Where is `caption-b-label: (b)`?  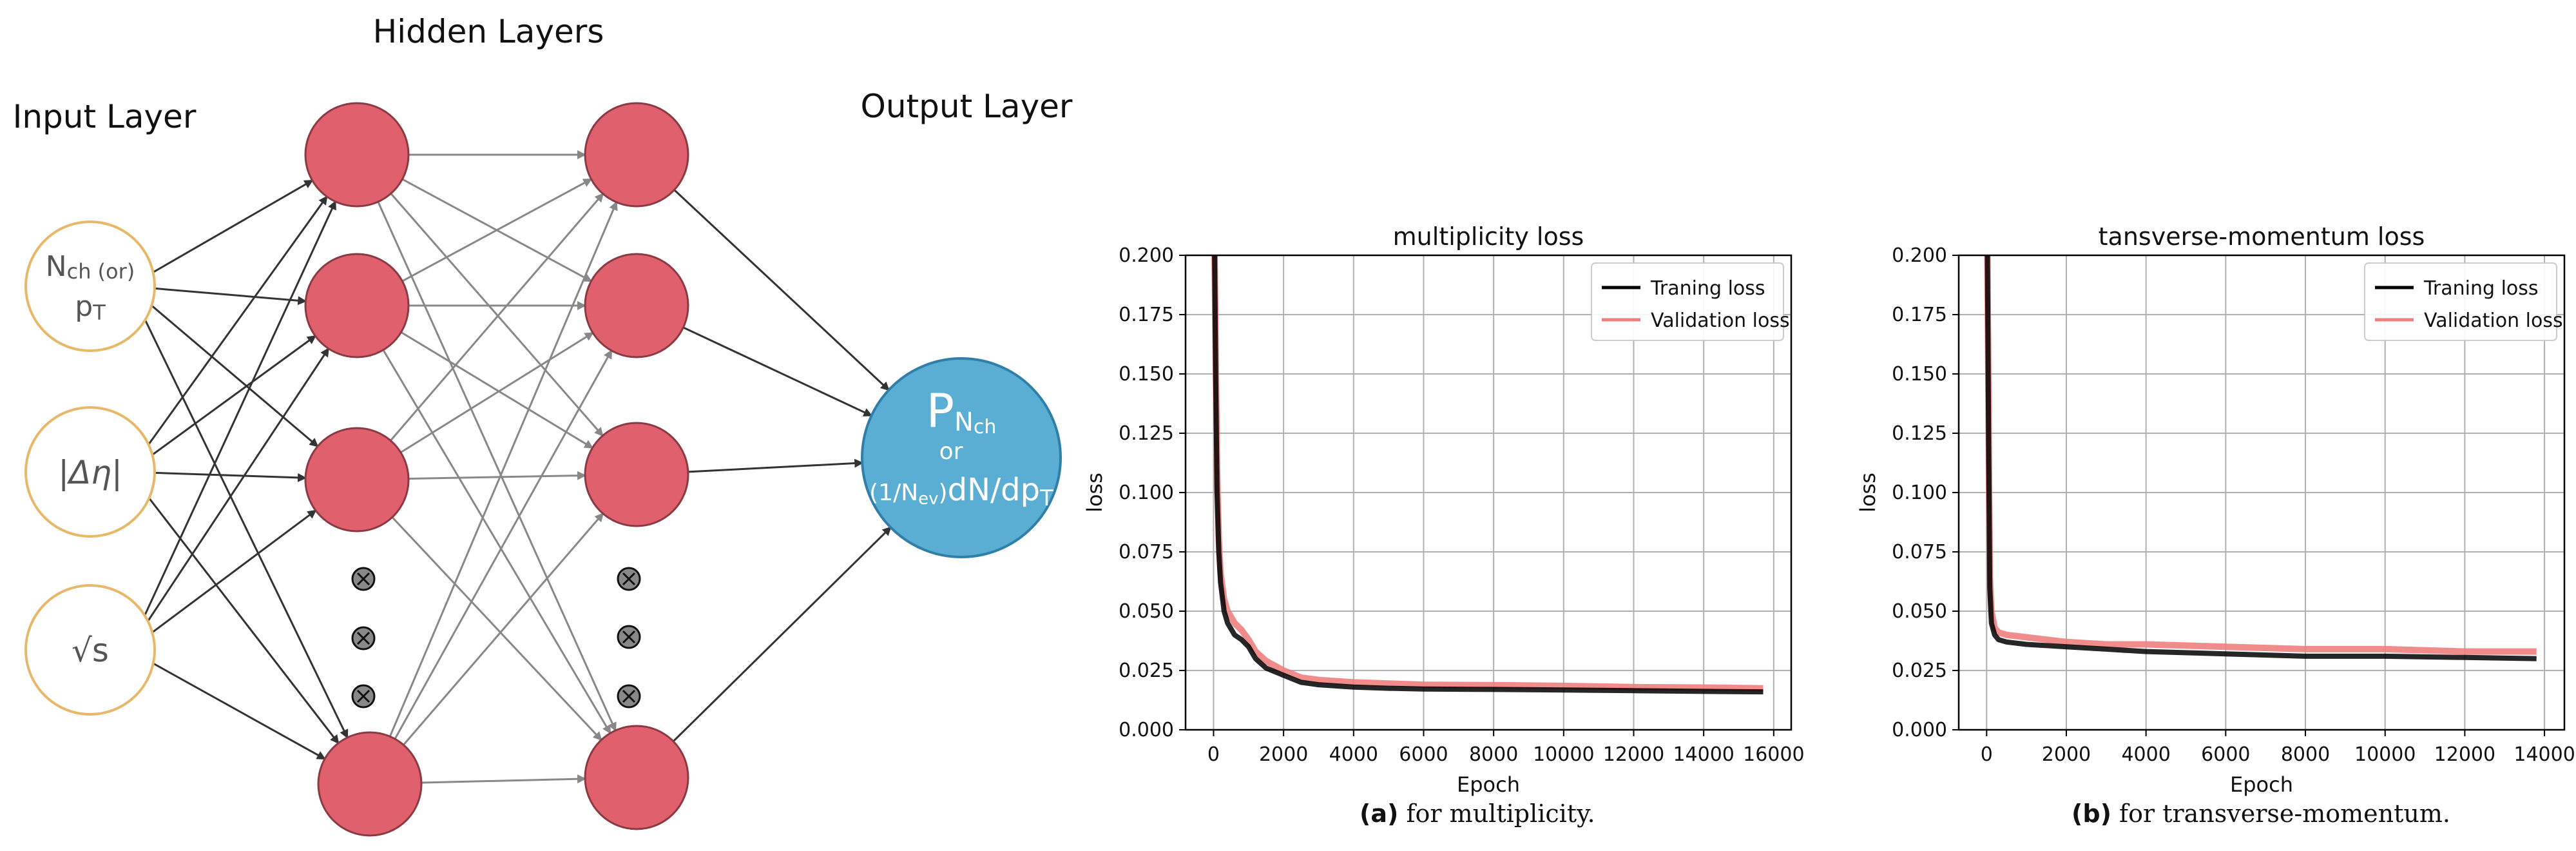 caption-b-label: (b) is located at coordinates (2091, 813).